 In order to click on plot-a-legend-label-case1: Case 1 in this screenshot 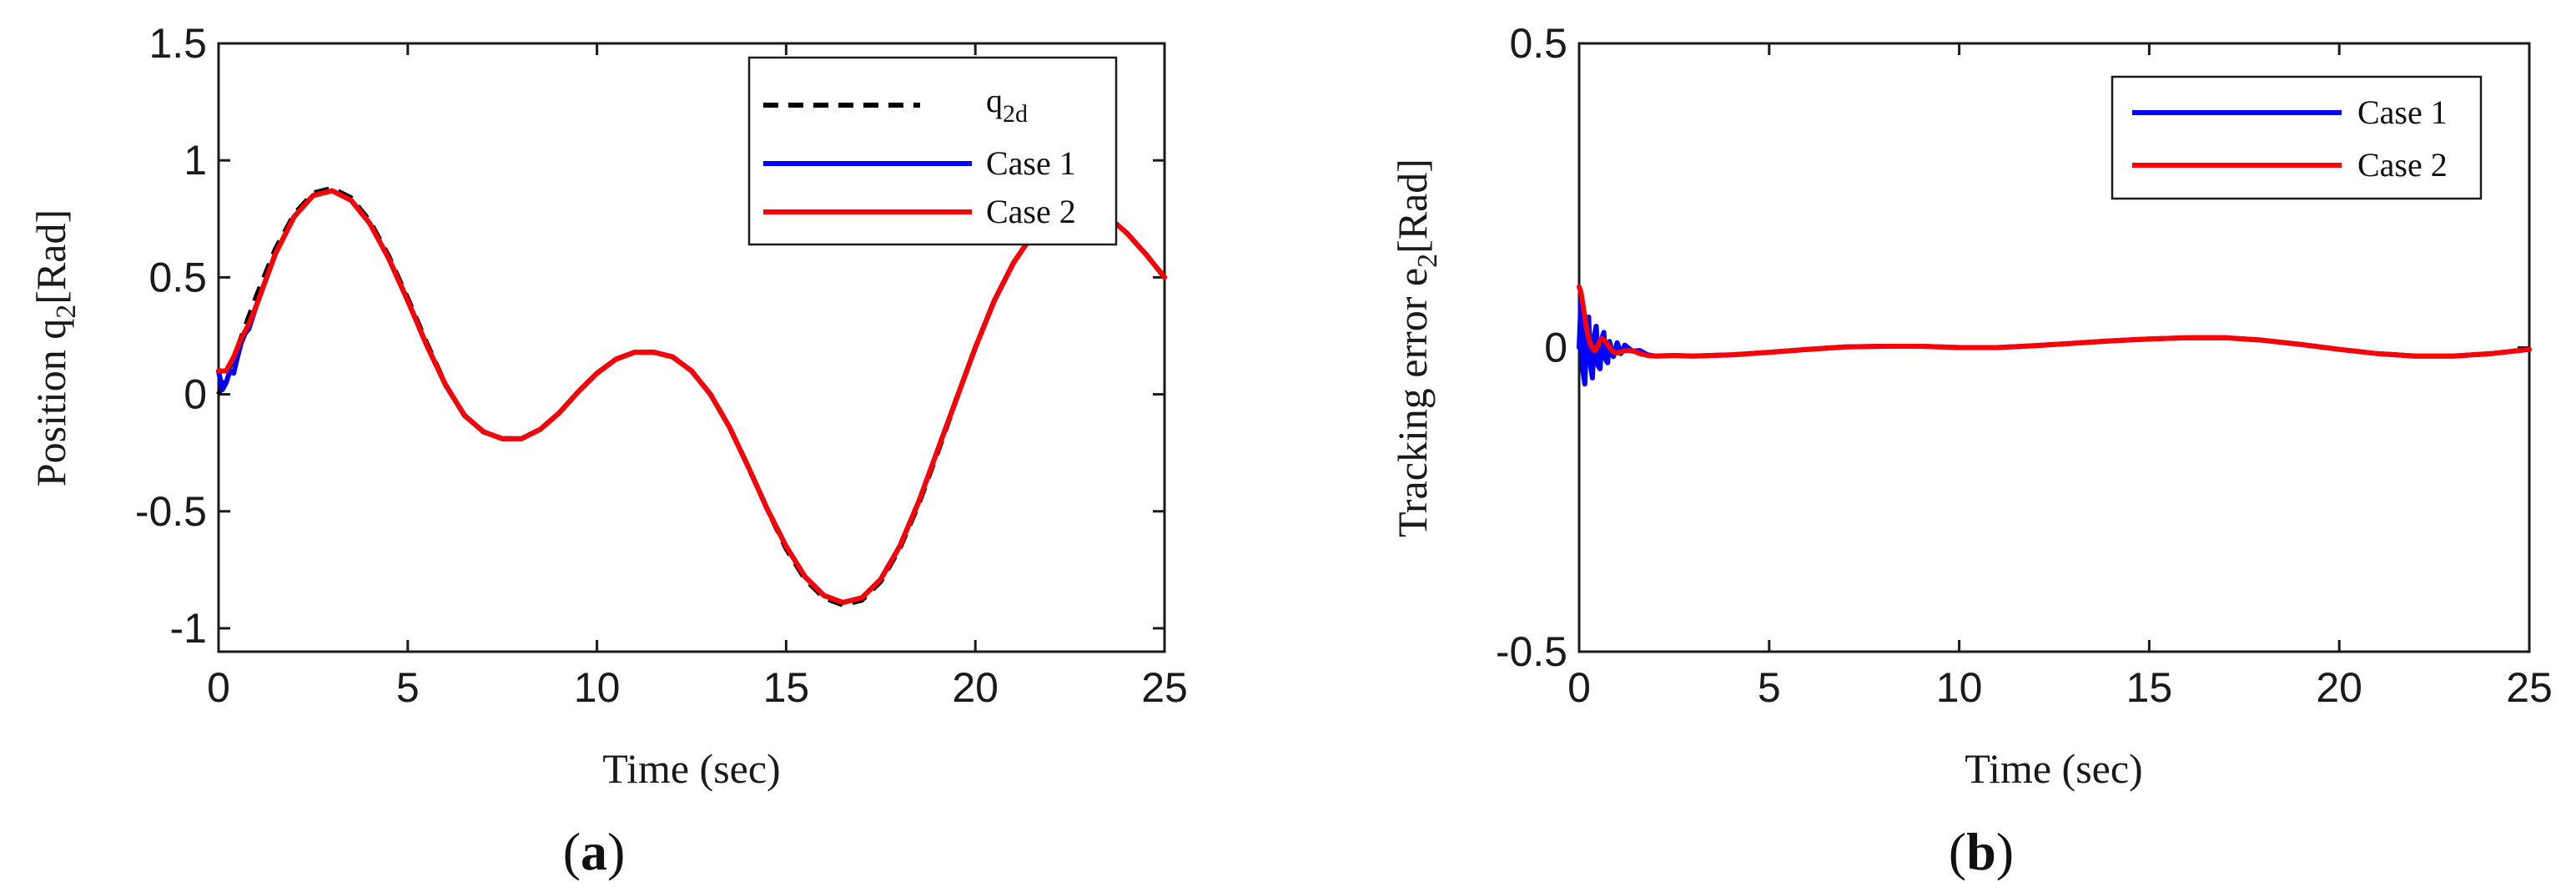, I will do `click(1031, 163)`.